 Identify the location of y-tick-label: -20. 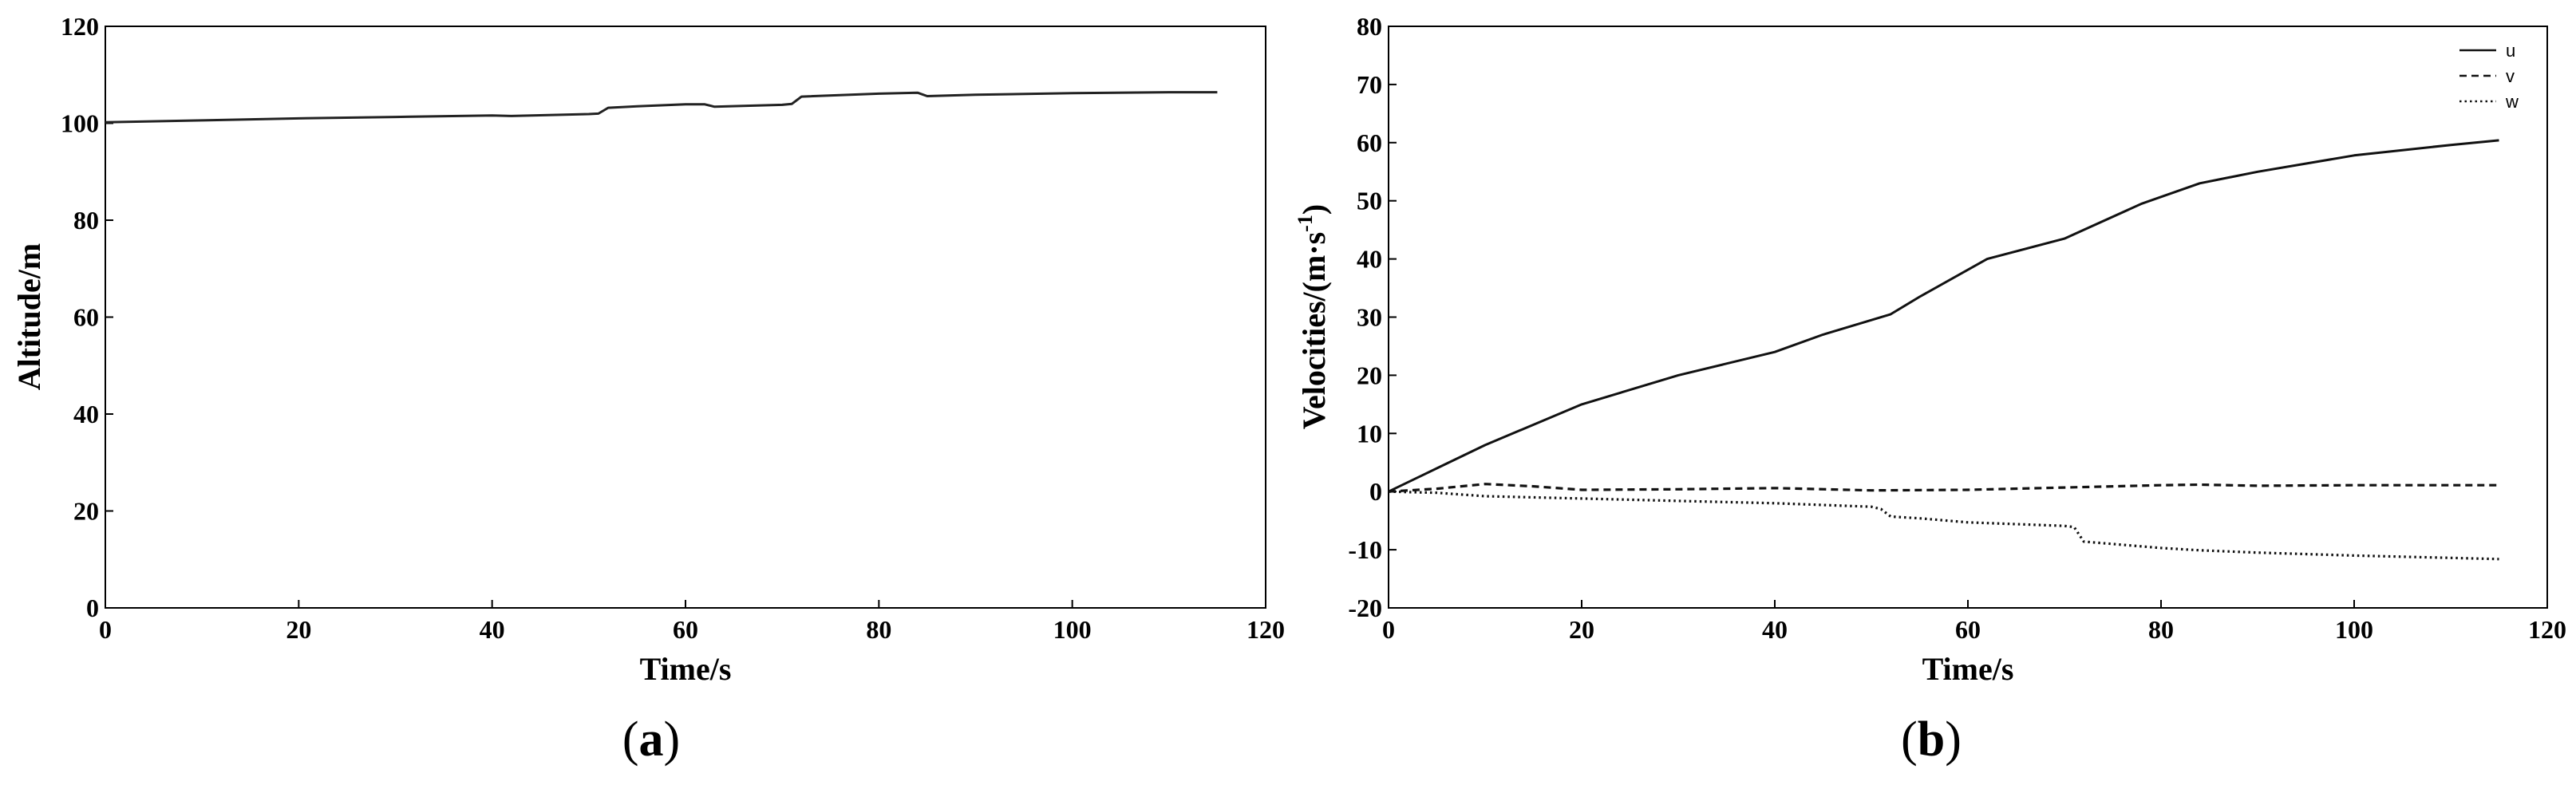
(1365, 608).